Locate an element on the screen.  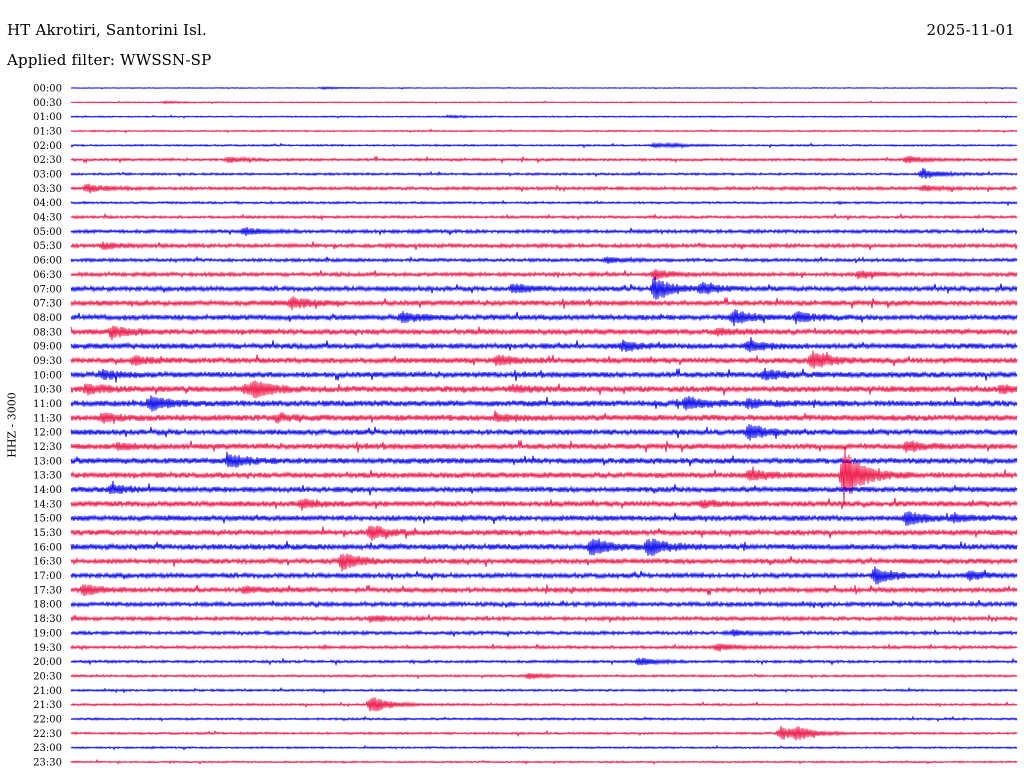
row-label: 23:30 is located at coordinates (47, 762).